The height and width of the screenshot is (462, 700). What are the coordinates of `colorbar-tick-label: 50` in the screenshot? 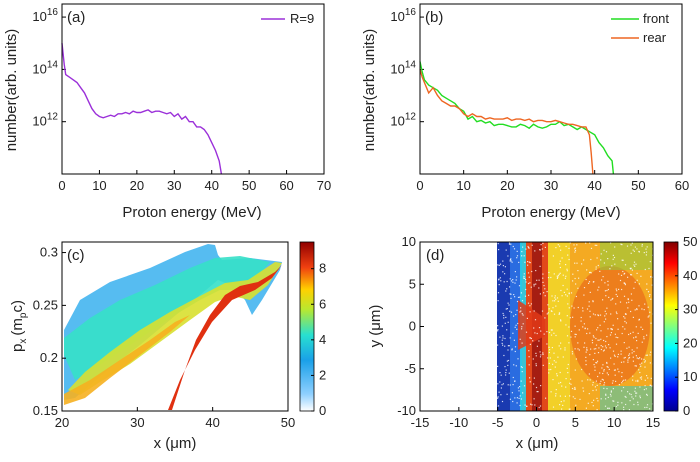 It's located at (690, 241).